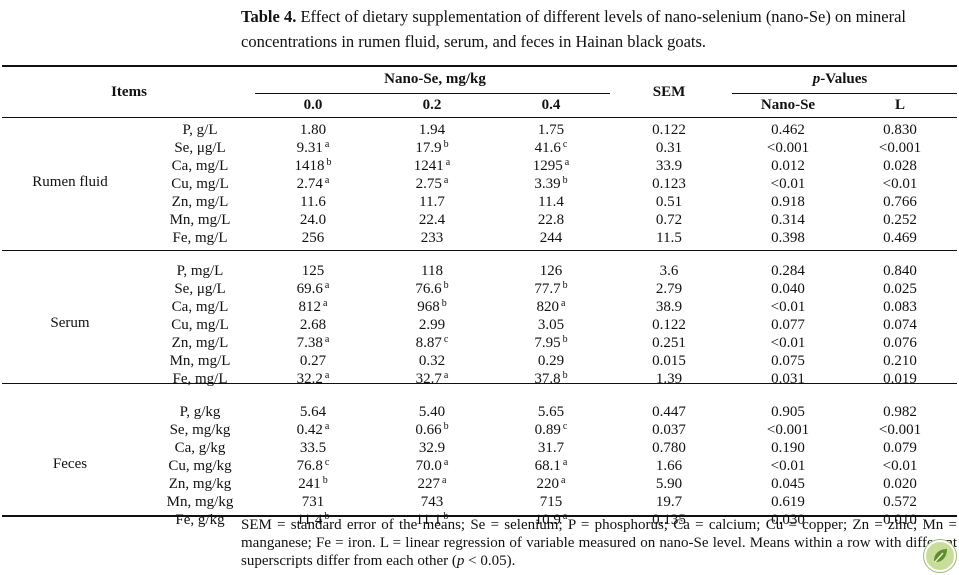 This screenshot has height=575, width=959. What do you see at coordinates (432, 307) in the screenshot?
I see `level-1-cell: 968 b` at bounding box center [432, 307].